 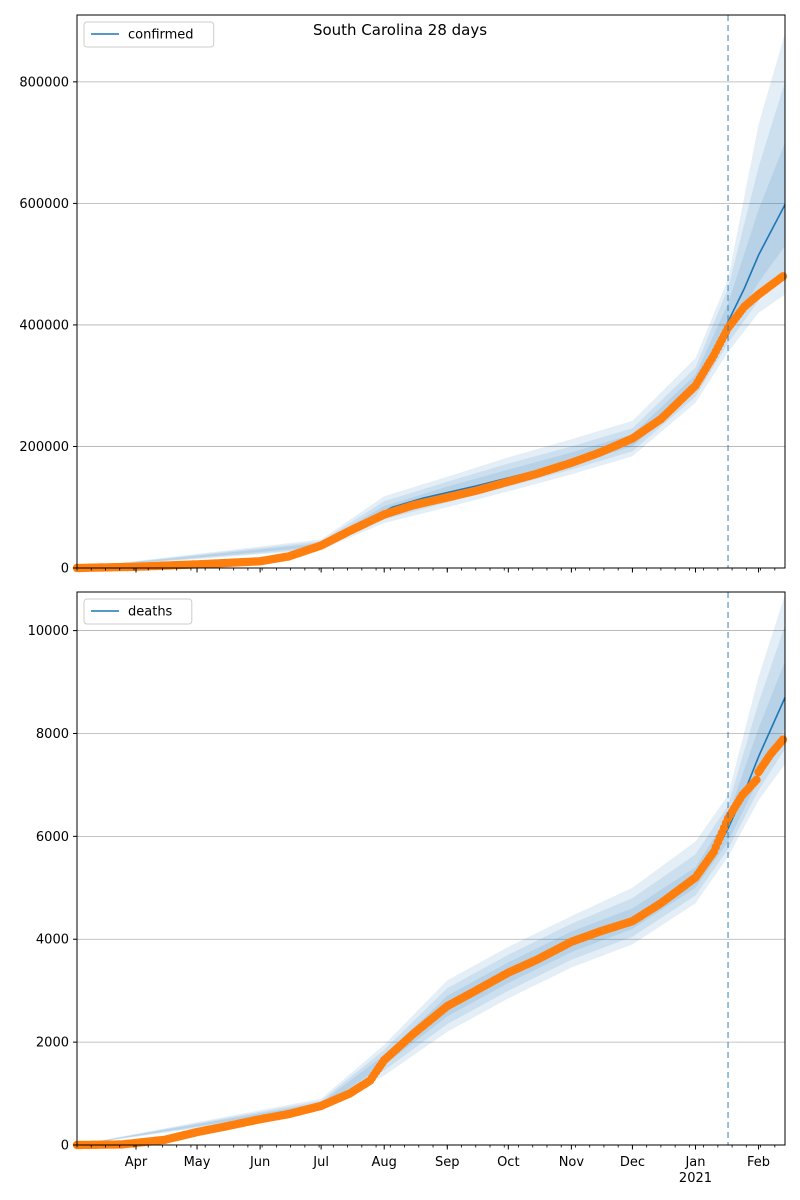 I want to click on legend: confirmed, so click(x=149, y=34).